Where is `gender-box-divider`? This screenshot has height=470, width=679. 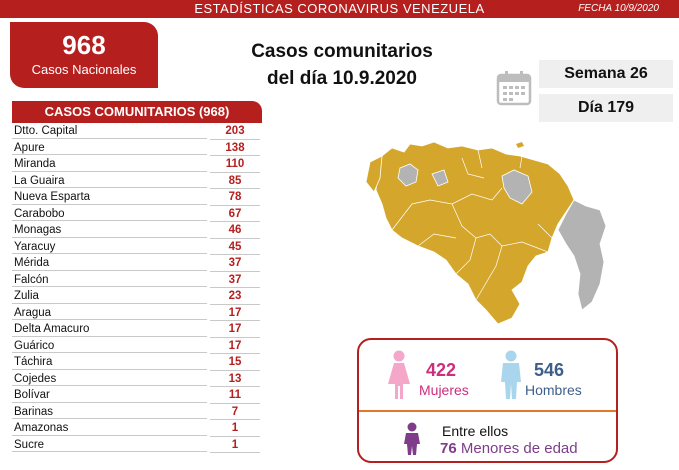 gender-box-divider is located at coordinates (487, 411).